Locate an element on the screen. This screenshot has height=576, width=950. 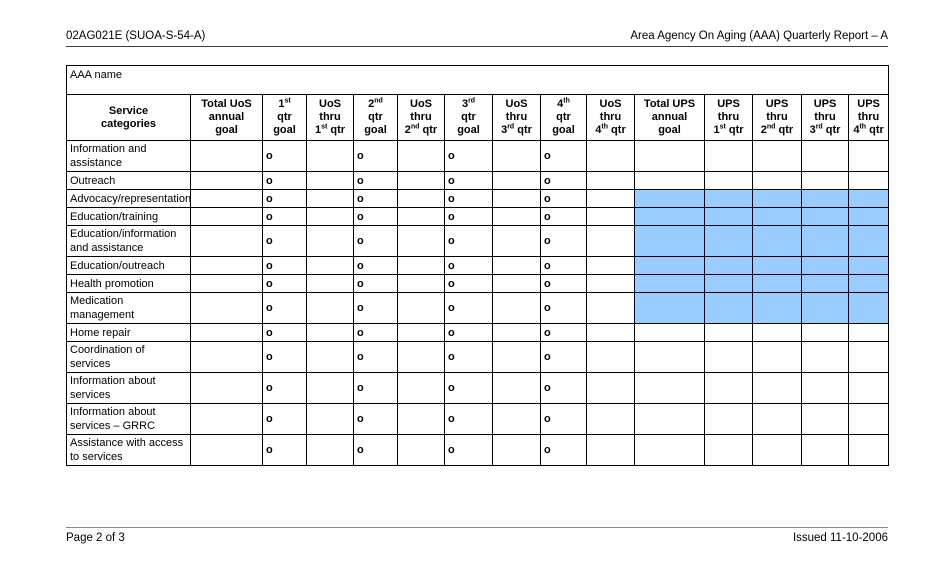
column-header-total-uos-annual-goal: Total UoS annual goal is located at coordinates (226, 117).